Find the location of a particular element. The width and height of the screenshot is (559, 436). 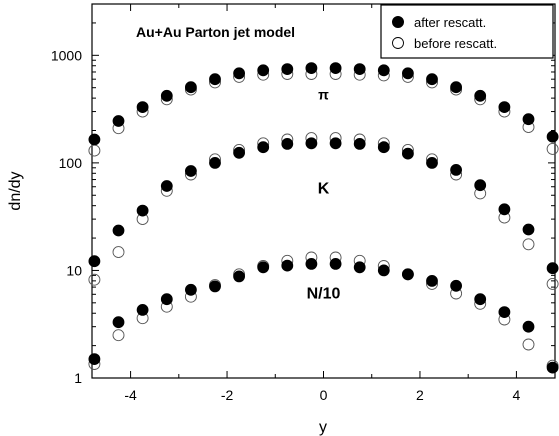

legend: after rescatt. before rescatt. is located at coordinates (467, 31).